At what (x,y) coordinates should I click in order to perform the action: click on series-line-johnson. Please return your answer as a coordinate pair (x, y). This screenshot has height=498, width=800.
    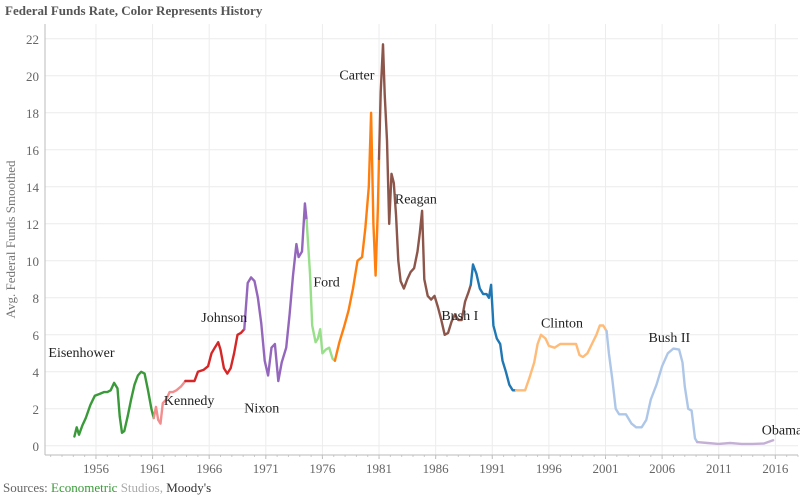
    Looking at the image, I should click on (215, 355).